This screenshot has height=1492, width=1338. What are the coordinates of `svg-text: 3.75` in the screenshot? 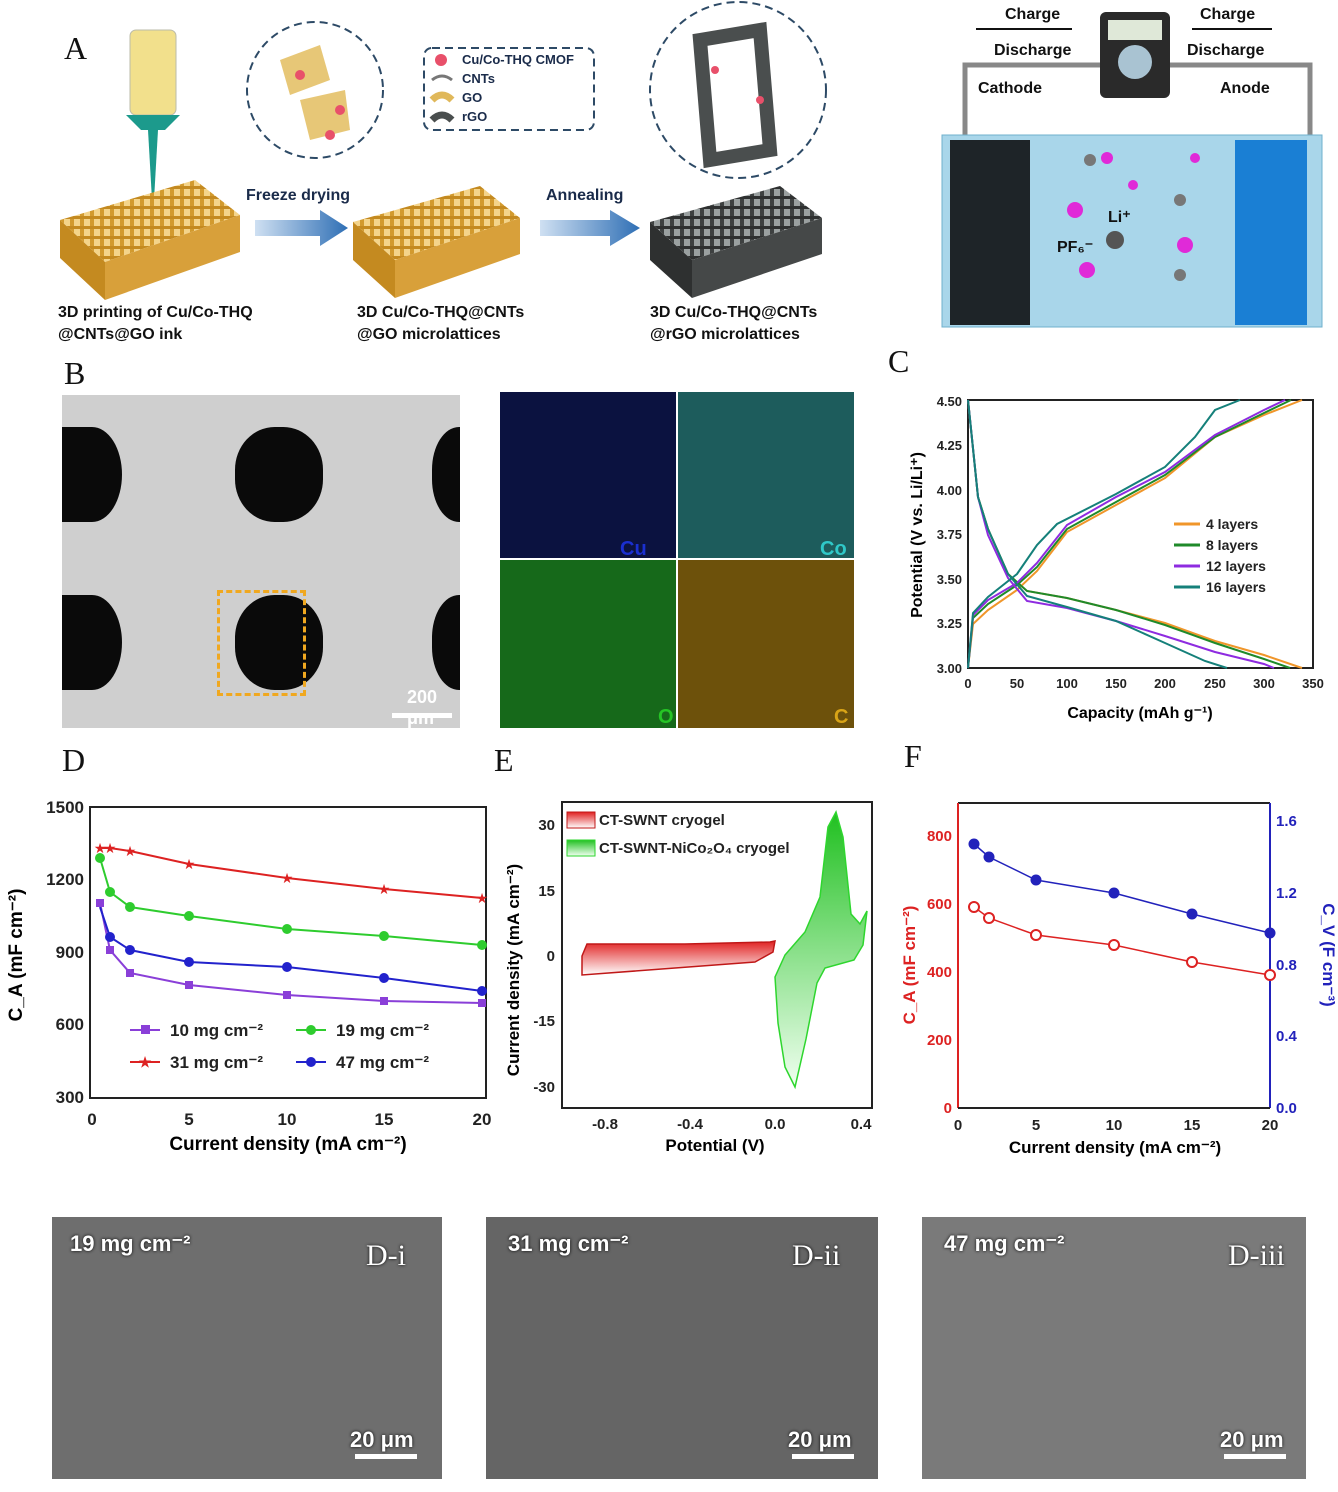 It's located at (949, 534).